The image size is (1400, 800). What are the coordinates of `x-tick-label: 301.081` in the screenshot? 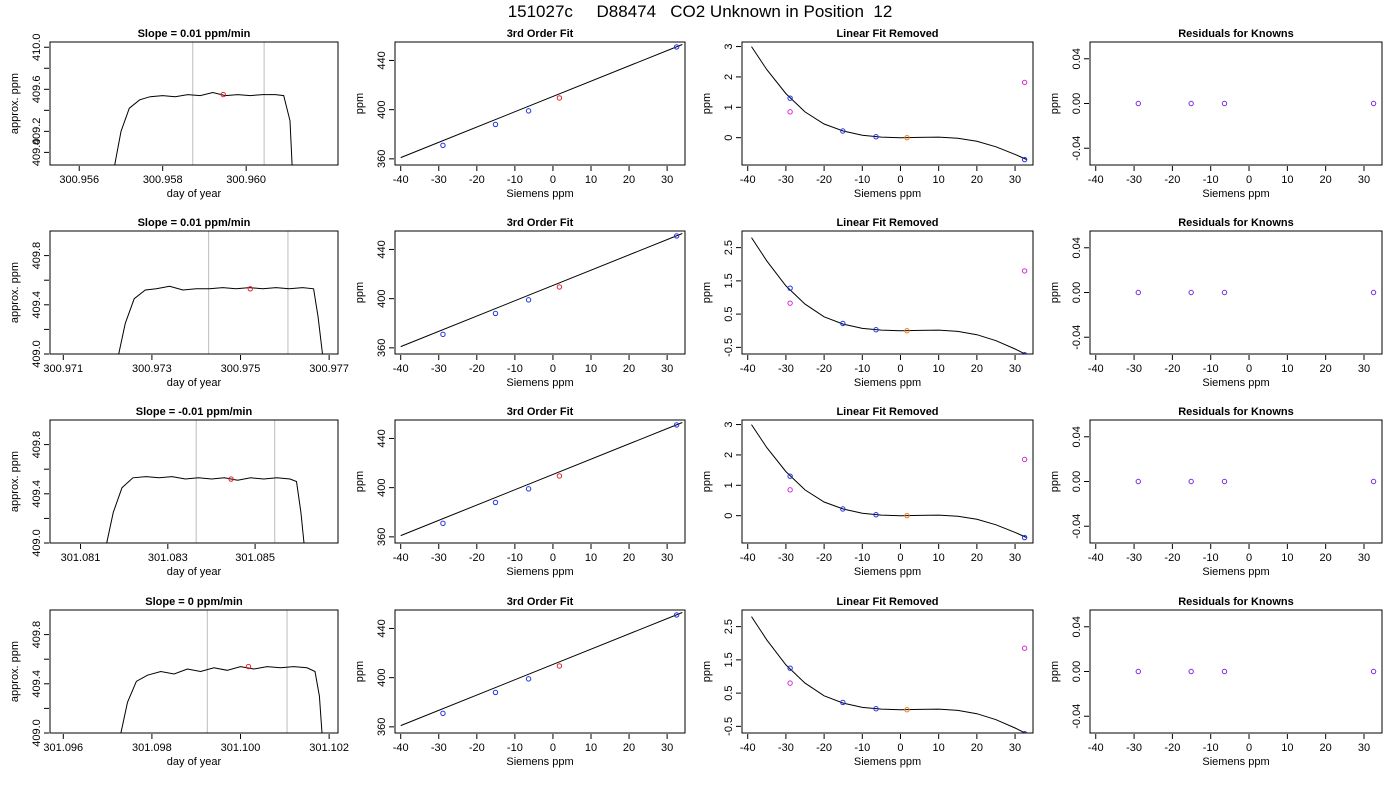 It's located at (81, 558).